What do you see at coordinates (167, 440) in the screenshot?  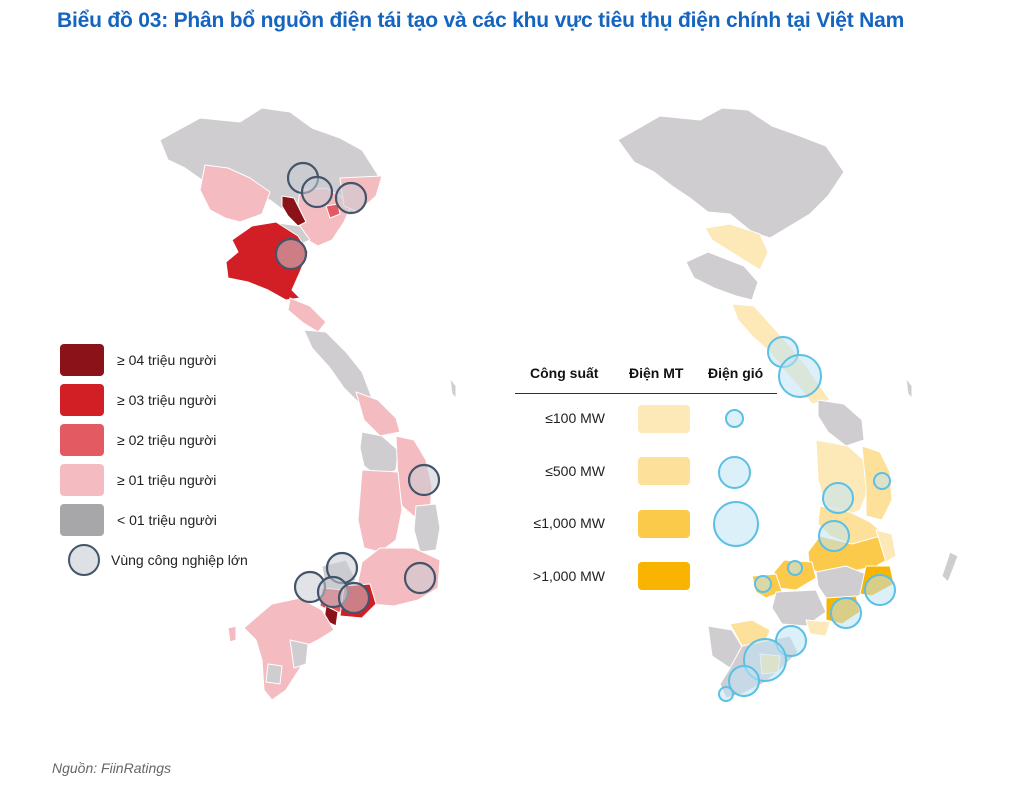 I see `legend-label: ≥ 02 triệu người` at bounding box center [167, 440].